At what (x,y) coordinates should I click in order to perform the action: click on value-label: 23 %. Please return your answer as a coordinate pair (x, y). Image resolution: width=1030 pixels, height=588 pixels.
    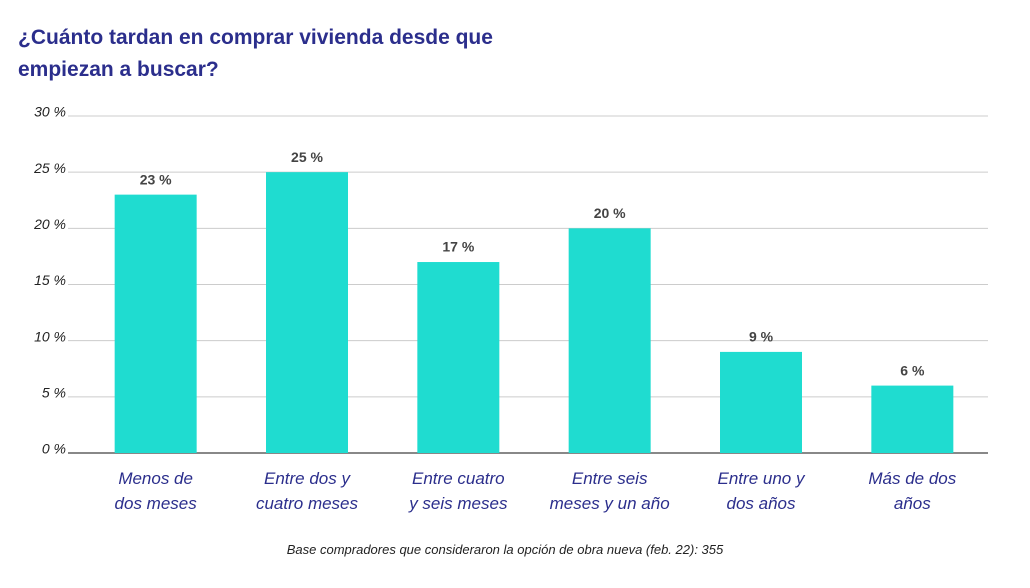
    Looking at the image, I should click on (156, 179).